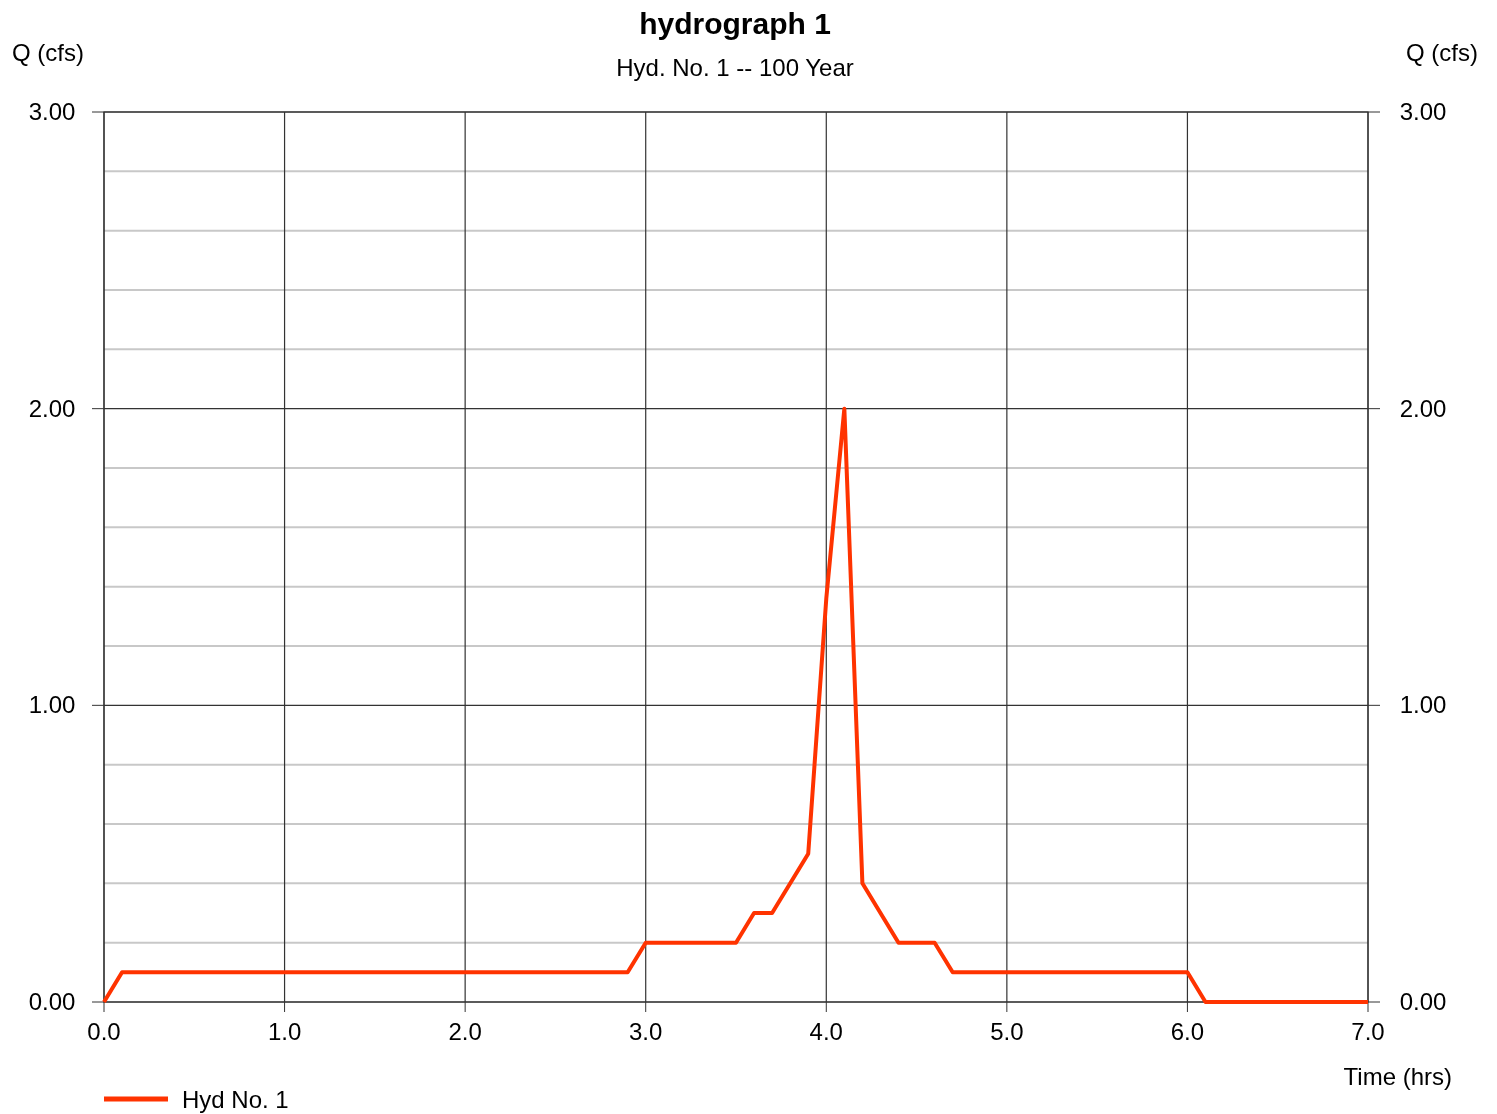 The width and height of the screenshot is (1497, 1114). Describe the element at coordinates (52, 705) in the screenshot. I see `y-tick-label: 1.00` at that location.